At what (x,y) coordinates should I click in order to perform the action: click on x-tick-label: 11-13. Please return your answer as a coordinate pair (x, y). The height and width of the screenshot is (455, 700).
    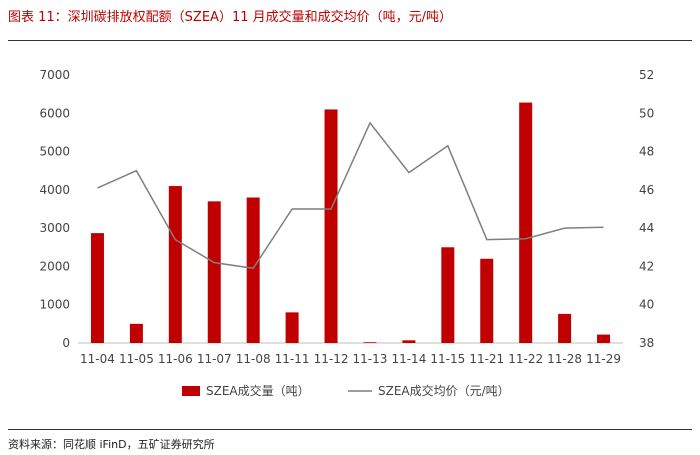
    Looking at the image, I should click on (370, 359).